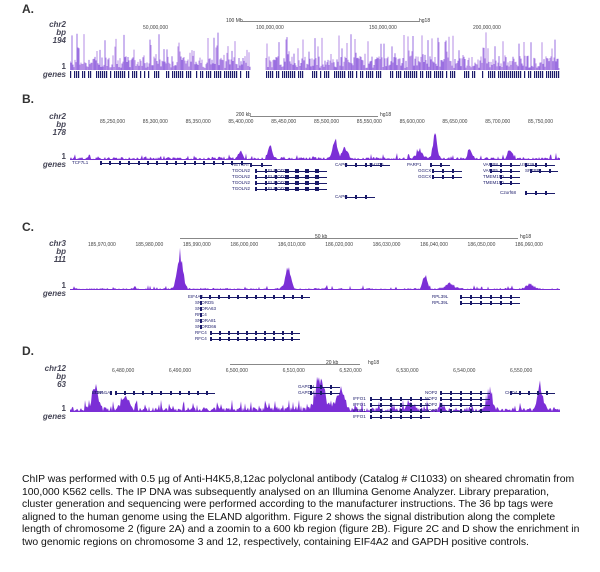  Describe the element at coordinates (332, 363) in the screenshot. I see `scale-bar-label: 20 kb` at that location.